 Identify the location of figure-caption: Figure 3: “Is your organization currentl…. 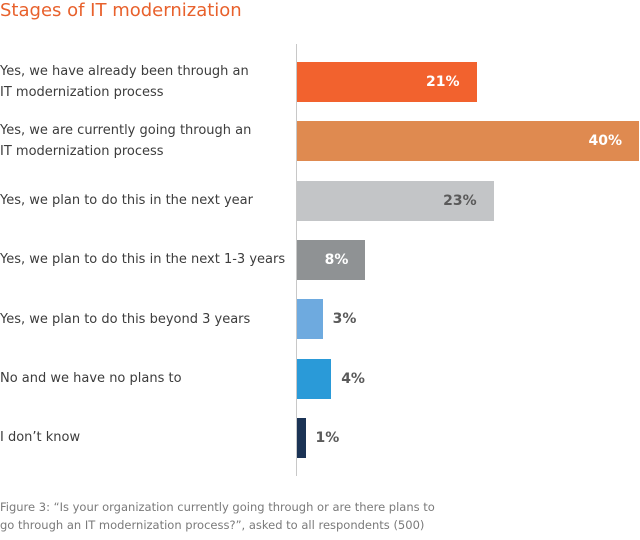
(217, 516).